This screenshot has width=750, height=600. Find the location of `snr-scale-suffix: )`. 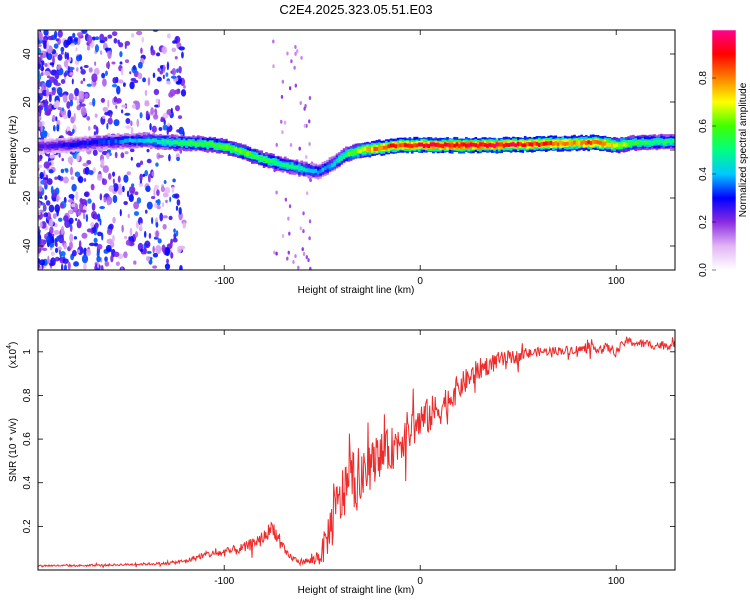

snr-scale-suffix: ) is located at coordinates (13, 343).